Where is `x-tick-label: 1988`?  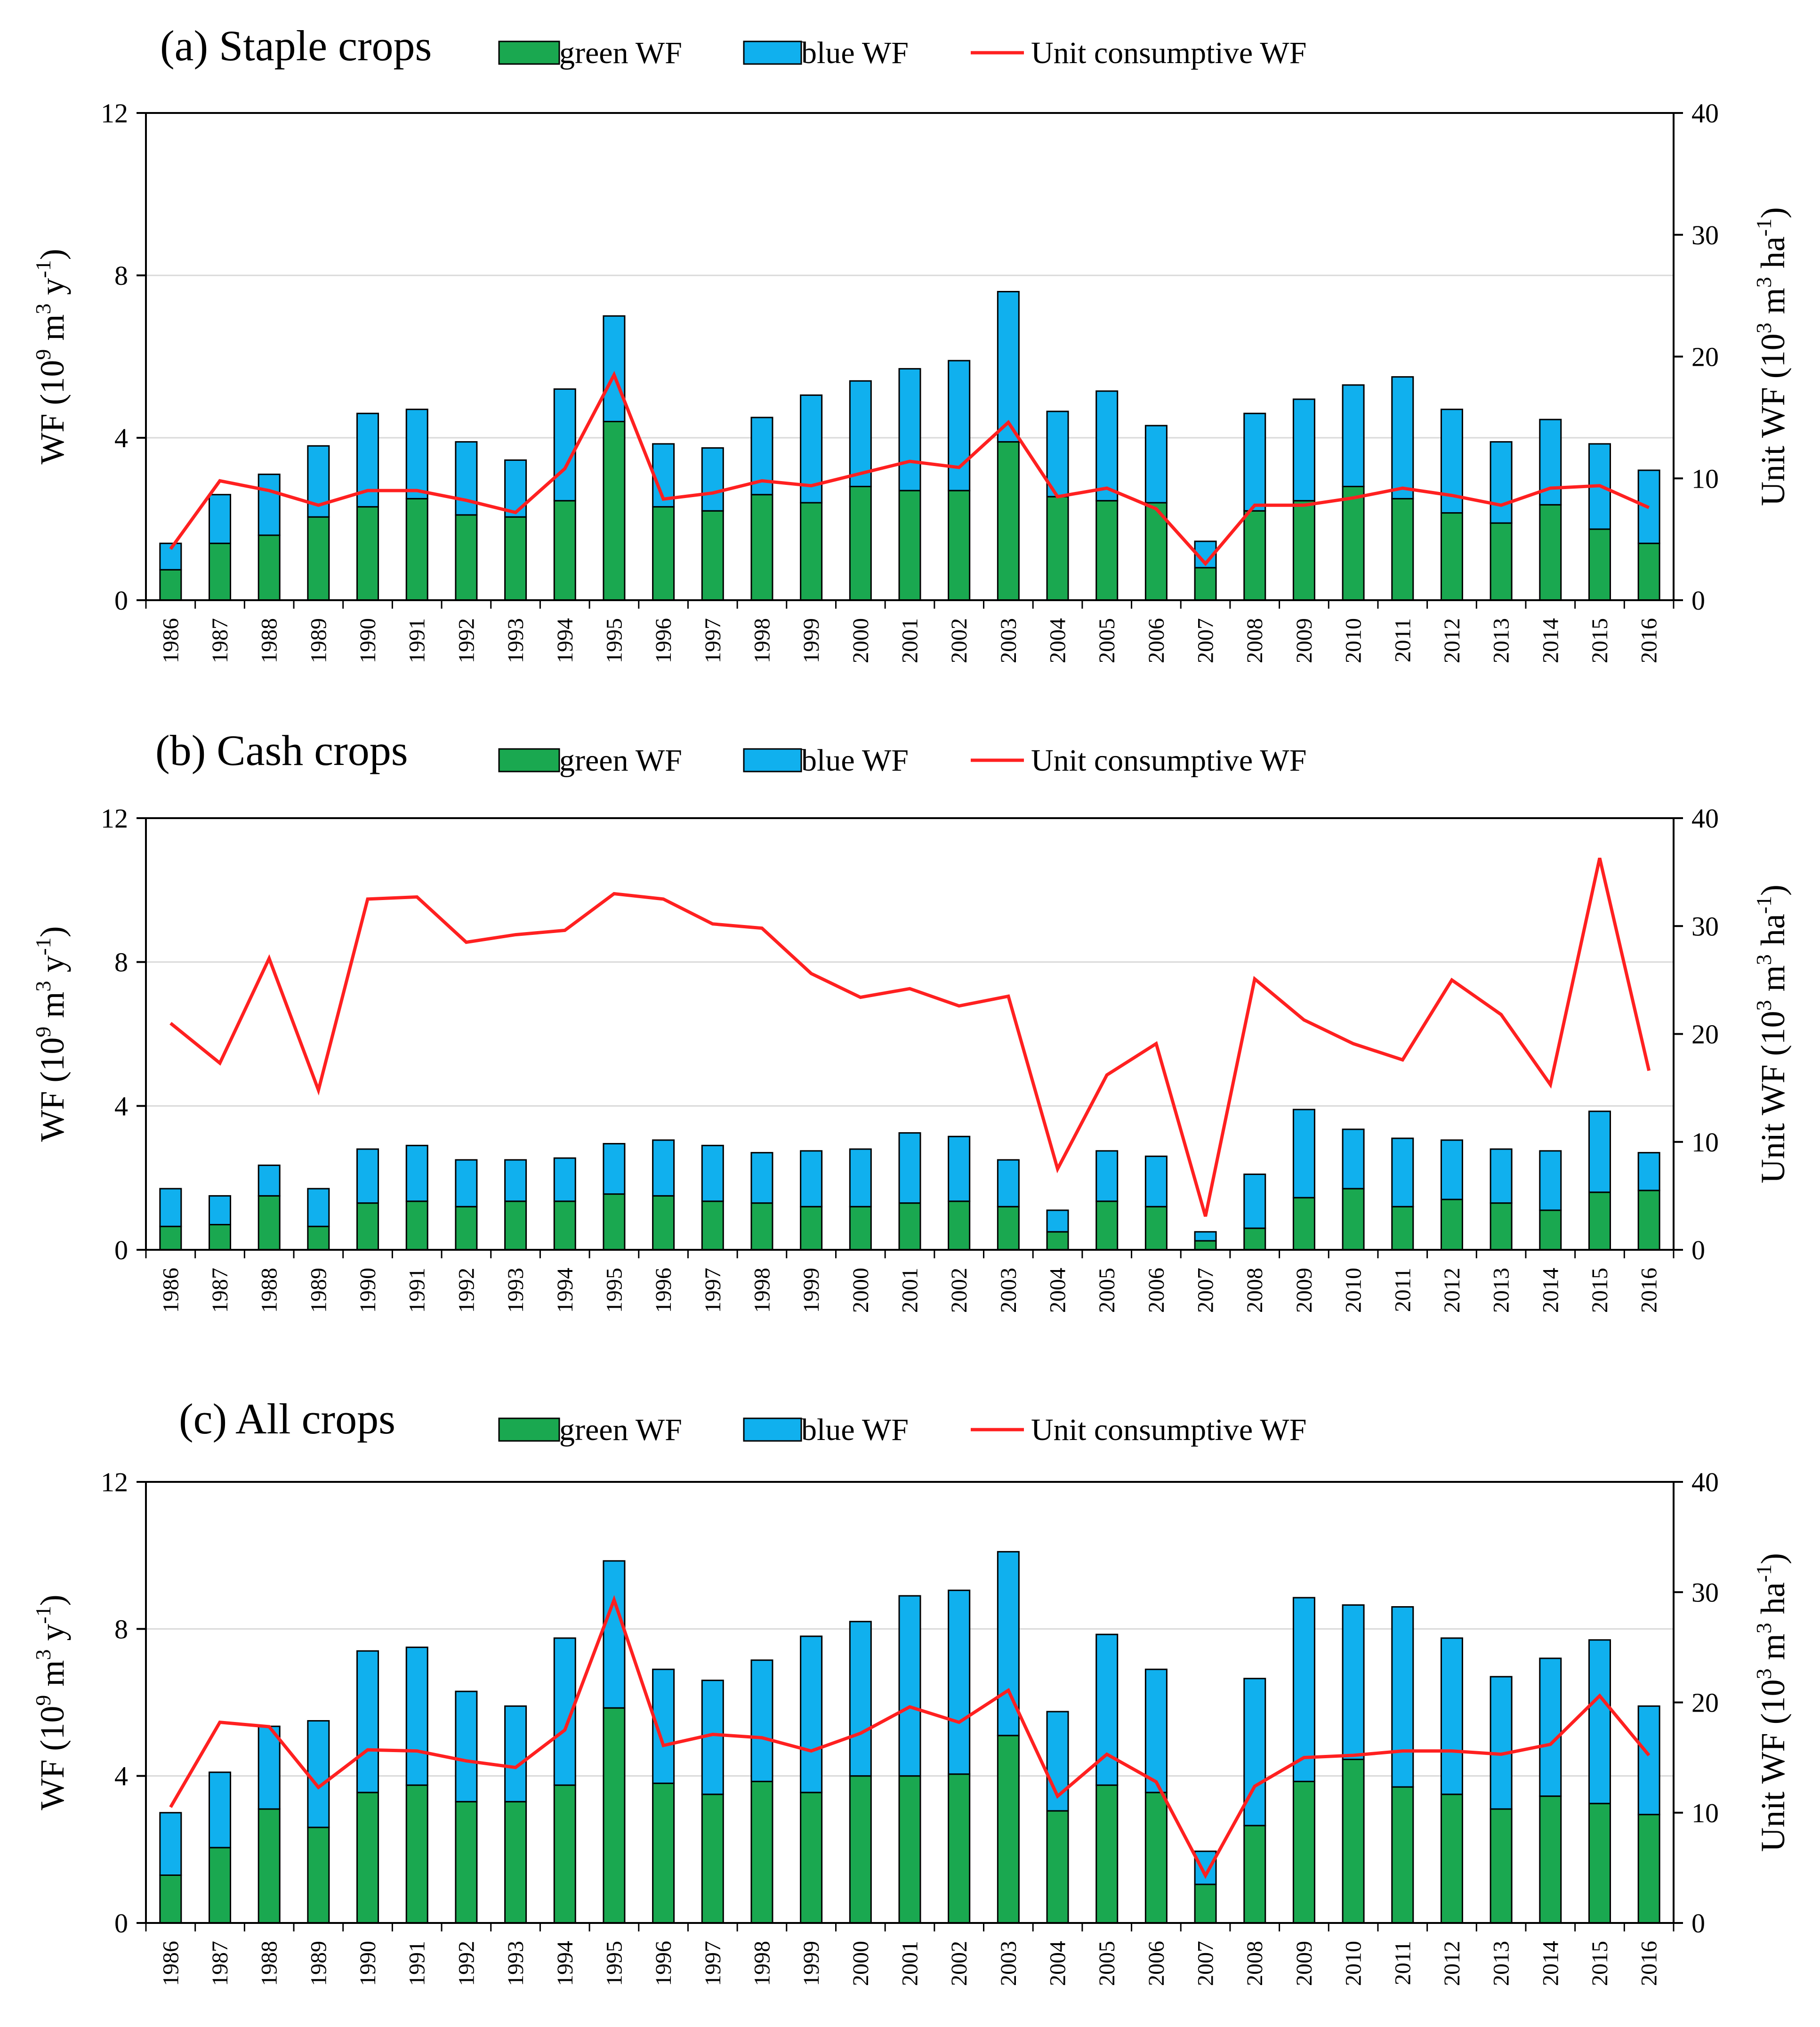
x-tick-label: 1988 is located at coordinates (269, 640).